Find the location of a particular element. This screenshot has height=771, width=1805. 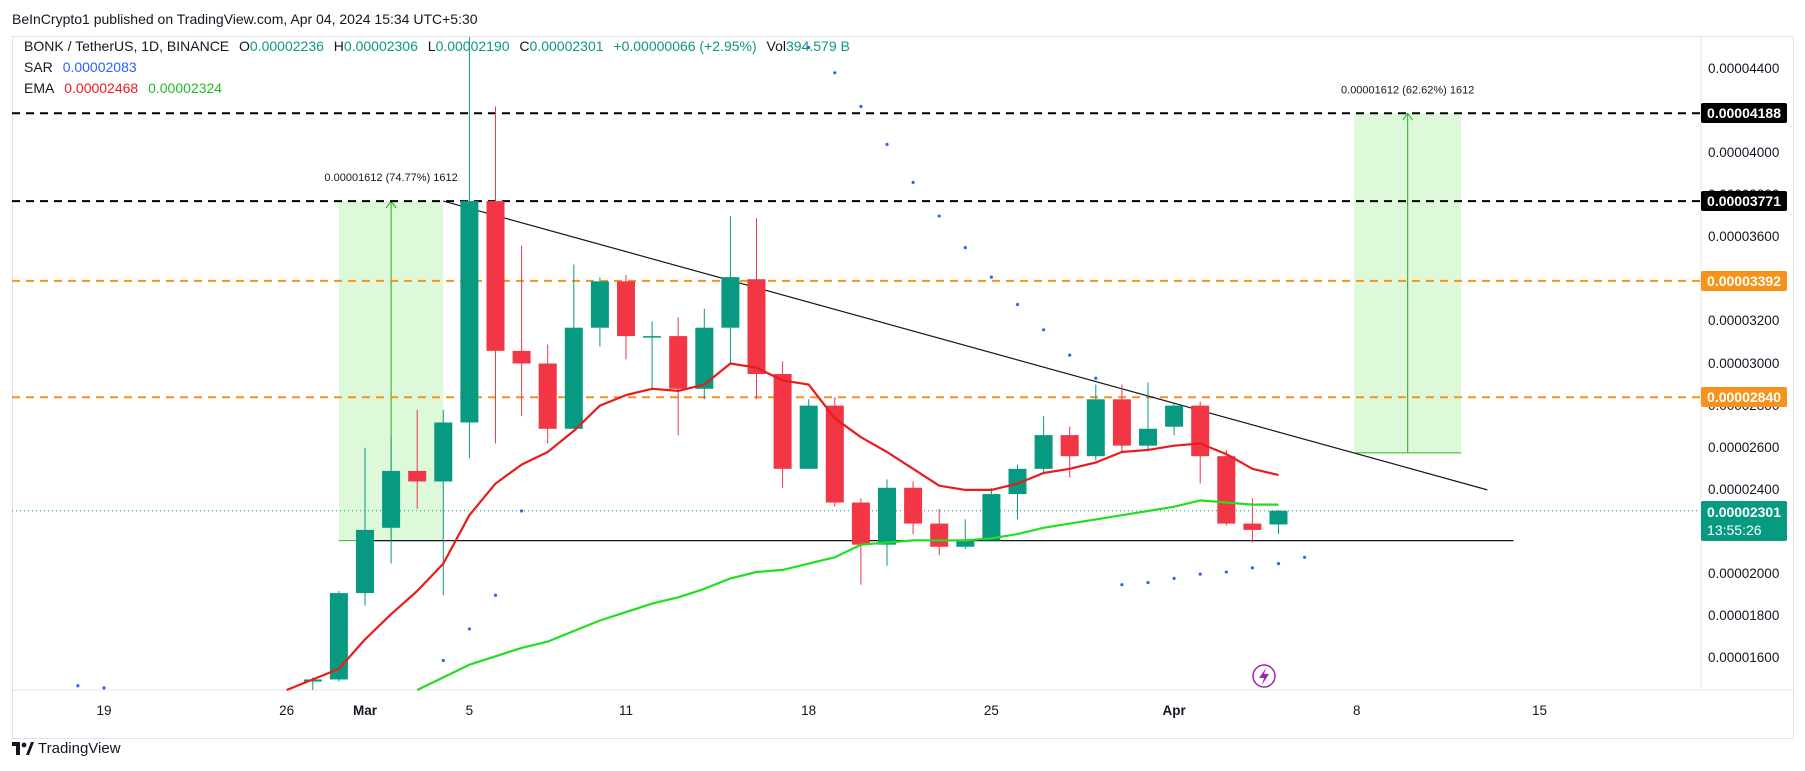

lightning-marker-icon is located at coordinates (1264, 676).